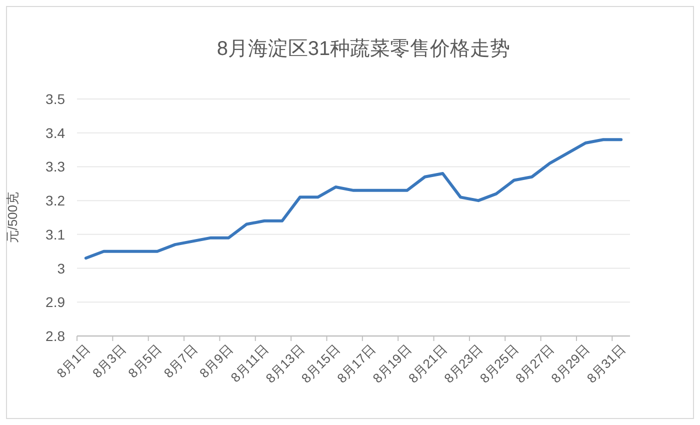 This screenshot has width=700, height=425. What do you see at coordinates (61, 268) in the screenshot?
I see `y-tick-label: 3` at bounding box center [61, 268].